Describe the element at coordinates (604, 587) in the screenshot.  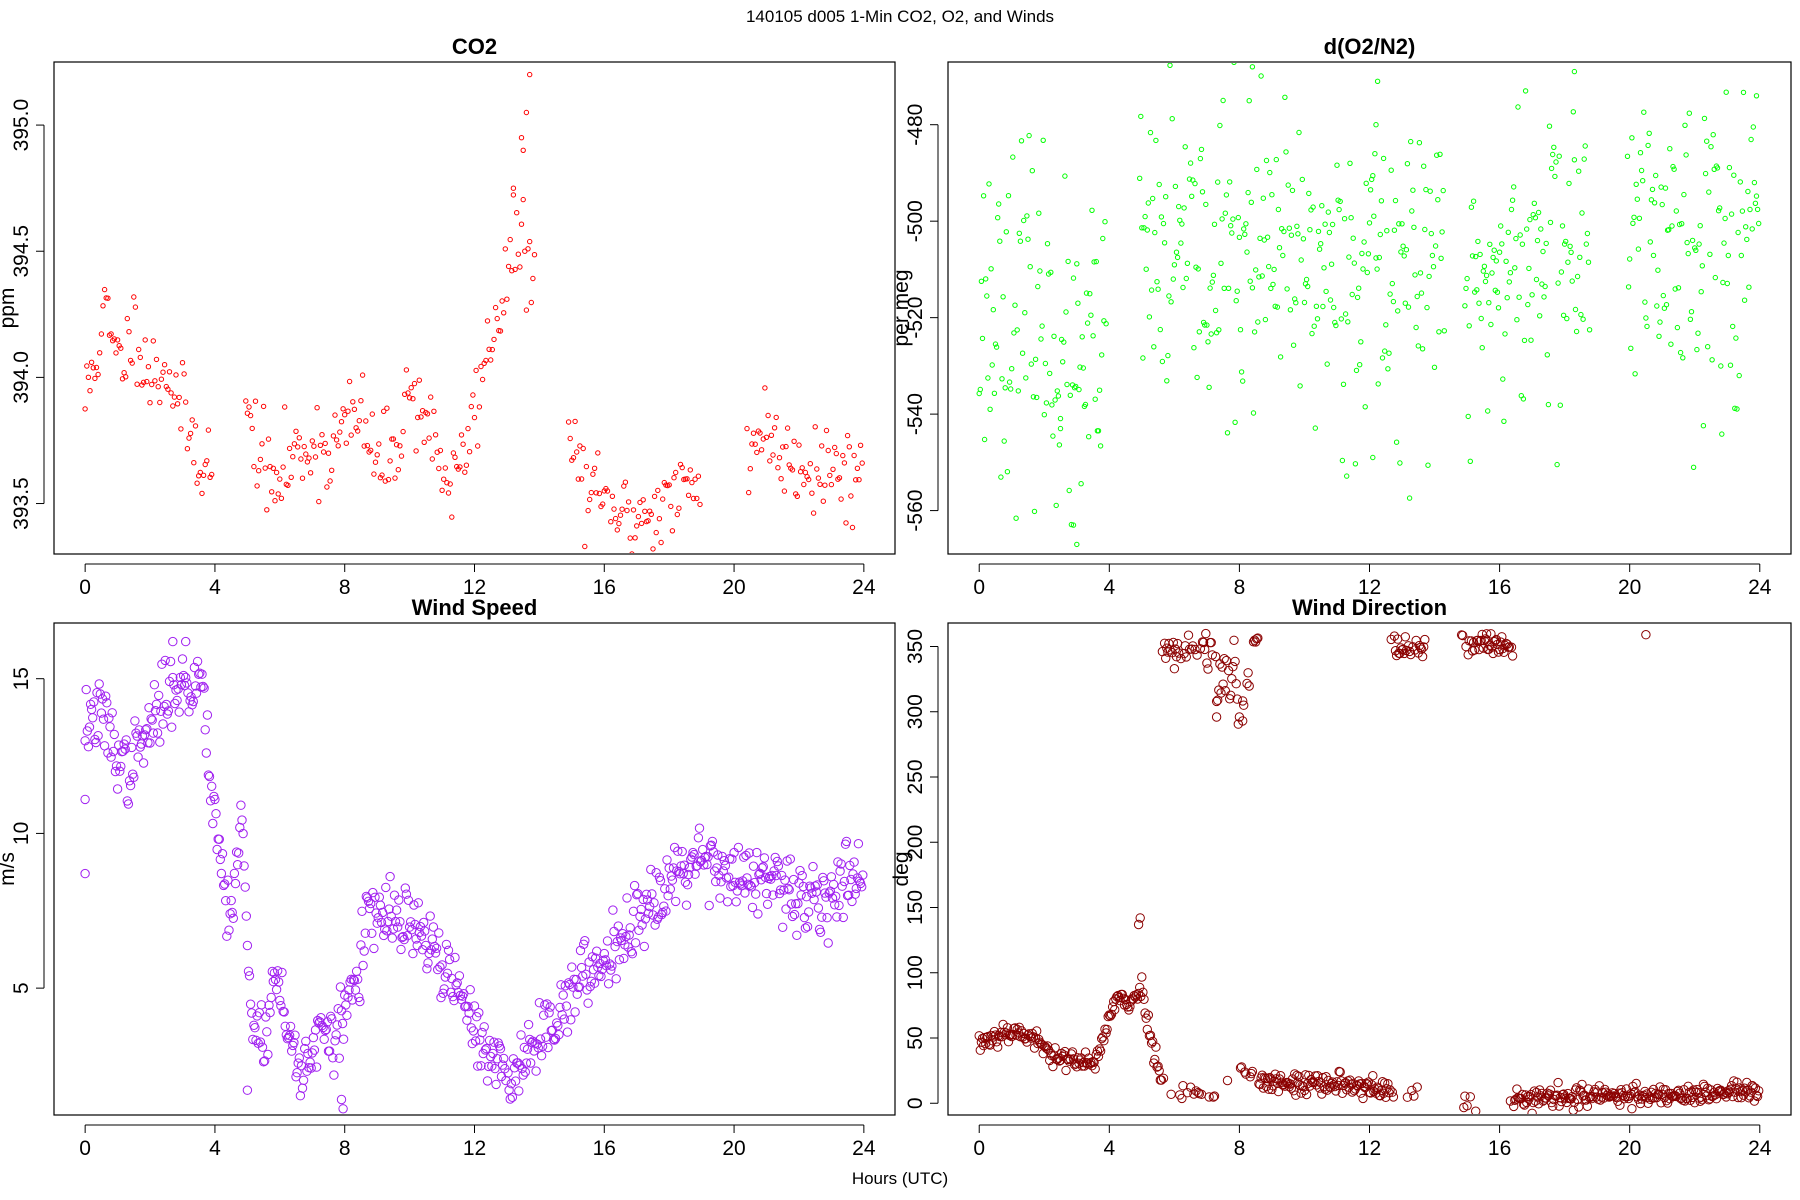
I see `co2-x-tick-label: 16` at that location.